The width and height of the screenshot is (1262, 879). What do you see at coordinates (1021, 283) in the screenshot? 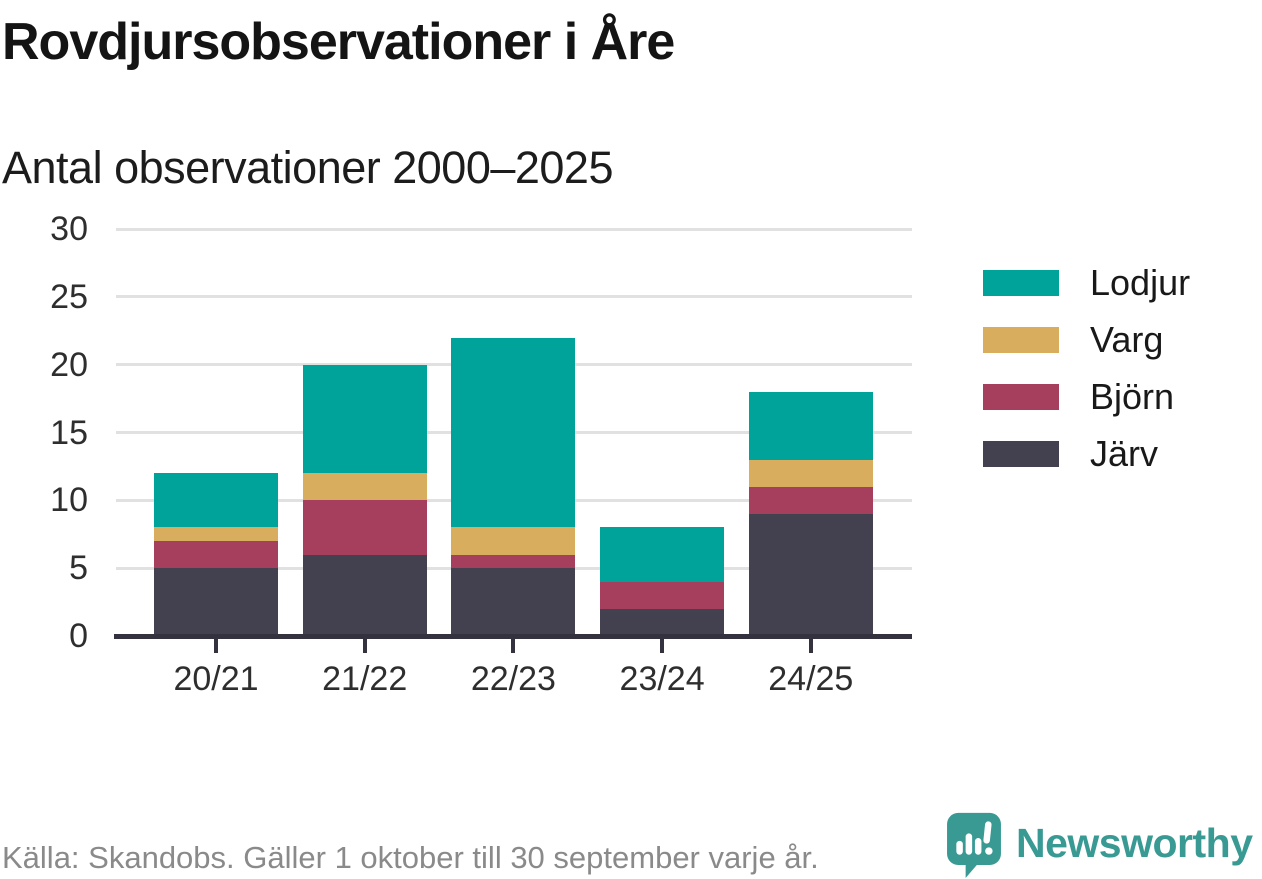
I see `legend-swatch-lodjur` at bounding box center [1021, 283].